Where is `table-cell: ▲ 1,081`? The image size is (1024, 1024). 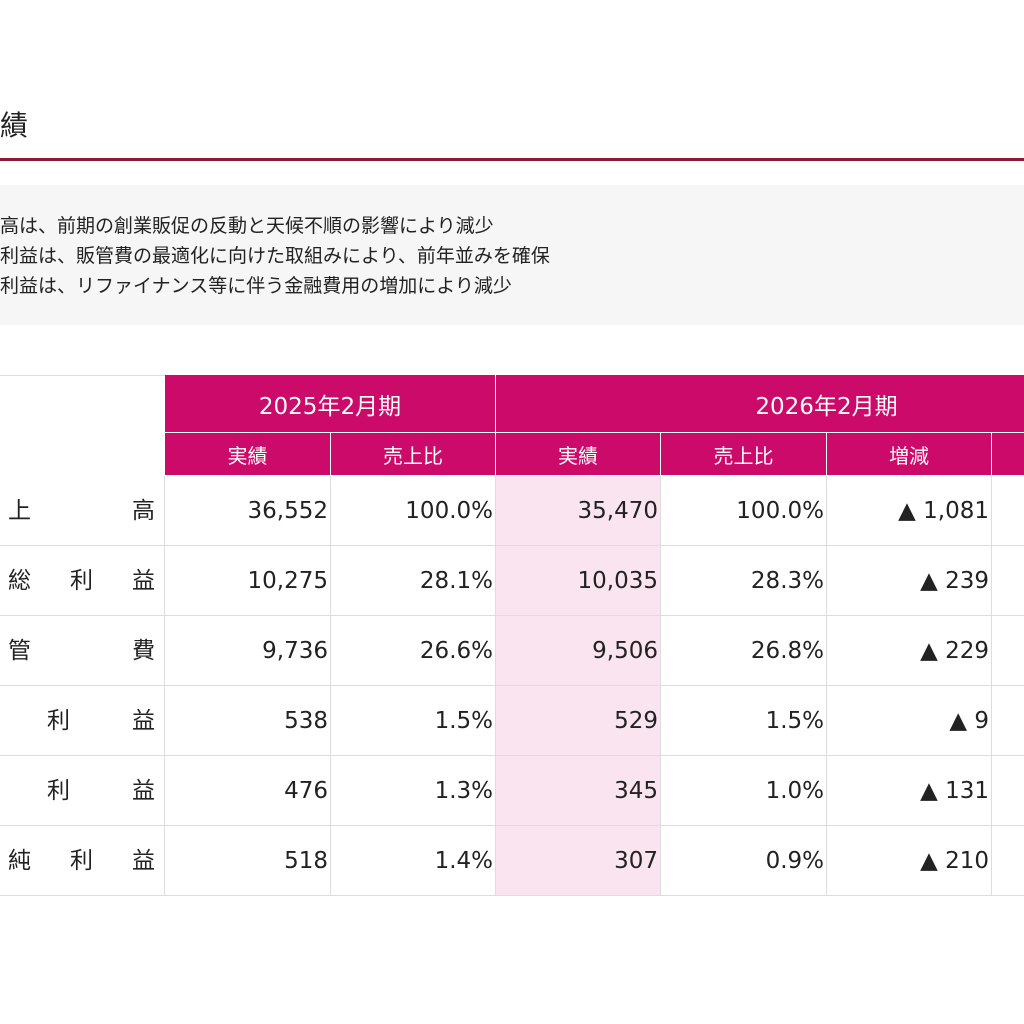
table-cell: ▲ 1,081 is located at coordinates (909, 511).